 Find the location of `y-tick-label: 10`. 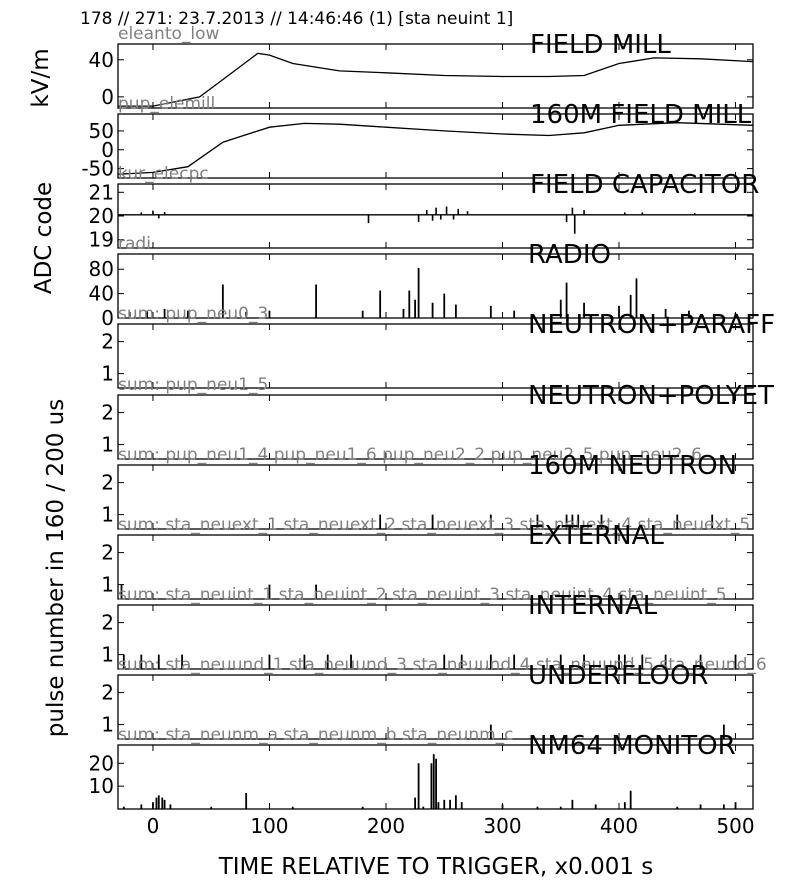

y-tick-label: 10 is located at coordinates (101, 786).